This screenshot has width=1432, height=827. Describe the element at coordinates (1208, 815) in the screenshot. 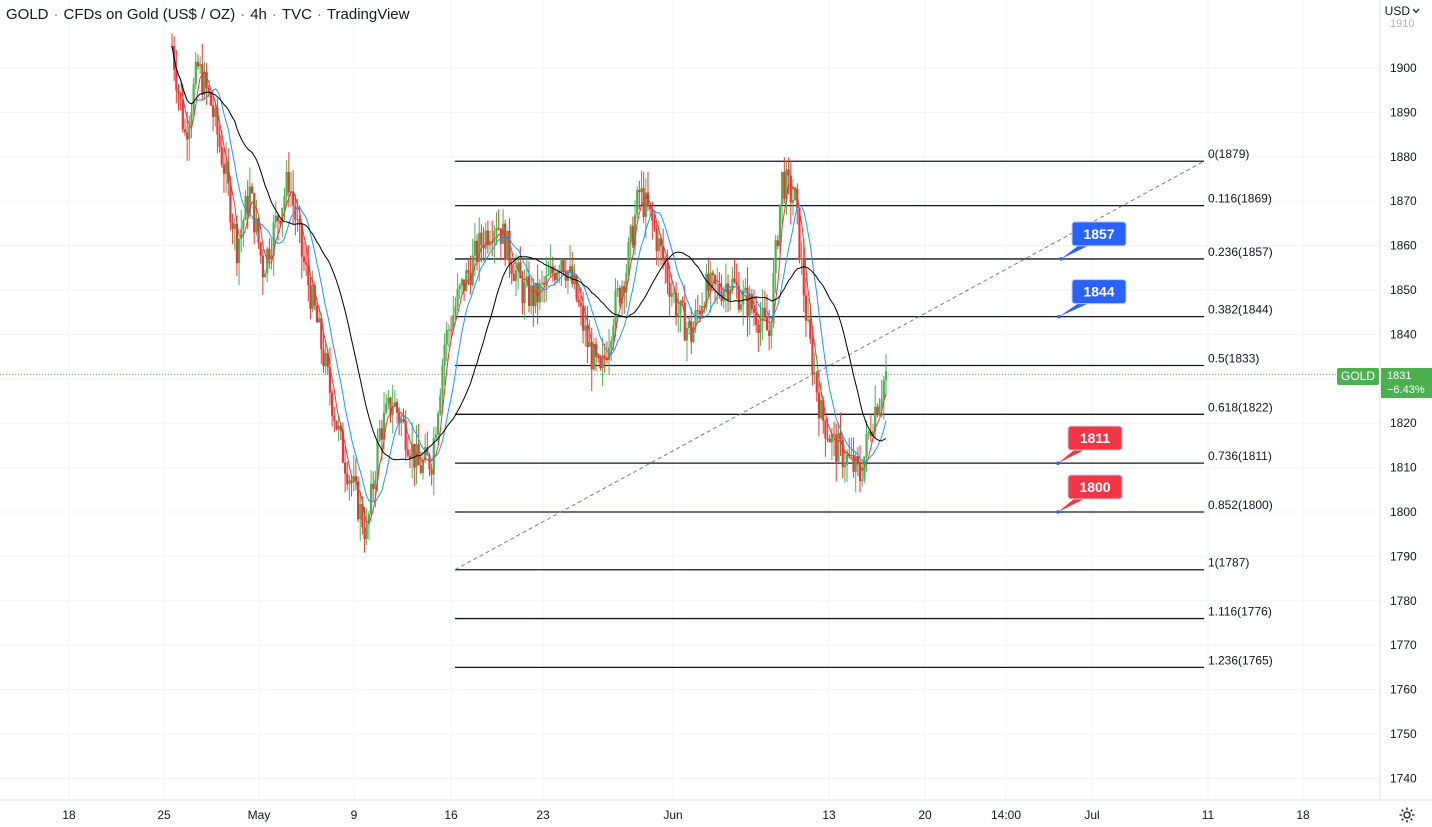

I see `time-axis-label: 11` at that location.